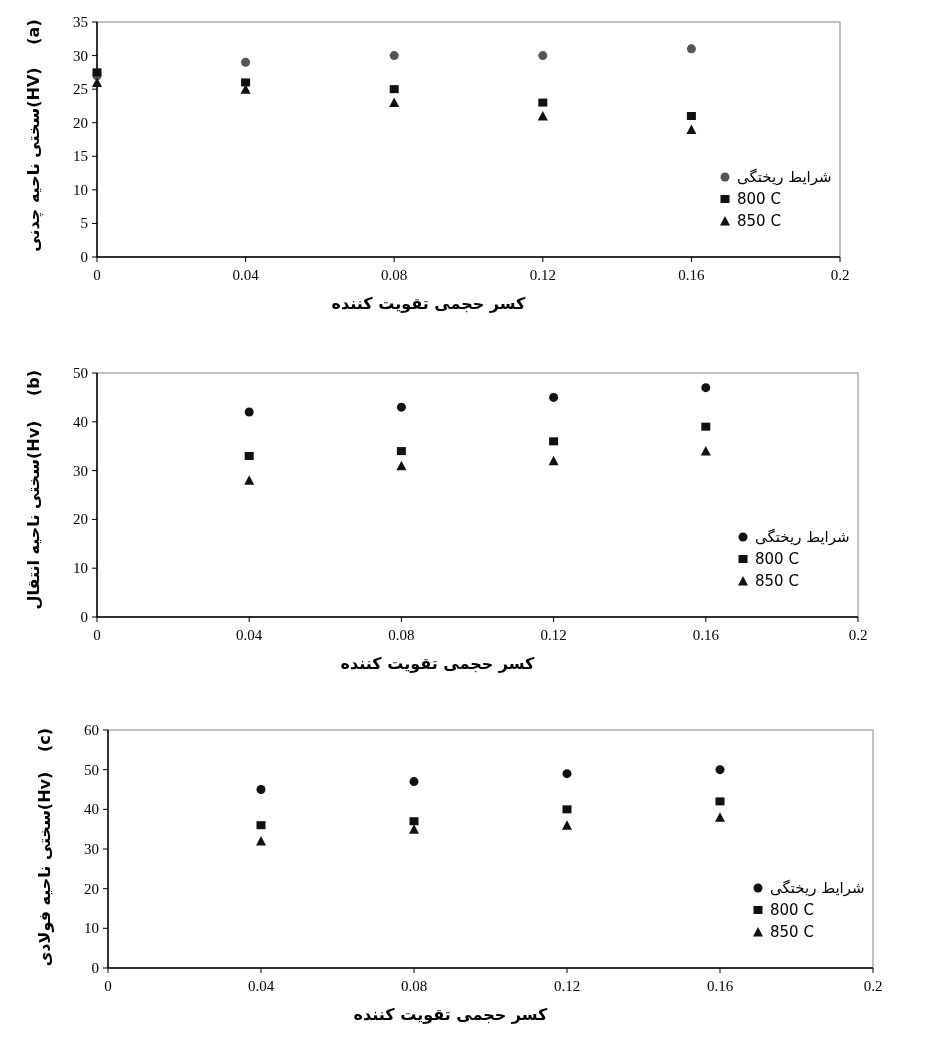 This screenshot has width=927, height=1039. Describe the element at coordinates (80, 89) in the screenshot. I see `y-tick-label: 25` at that location.